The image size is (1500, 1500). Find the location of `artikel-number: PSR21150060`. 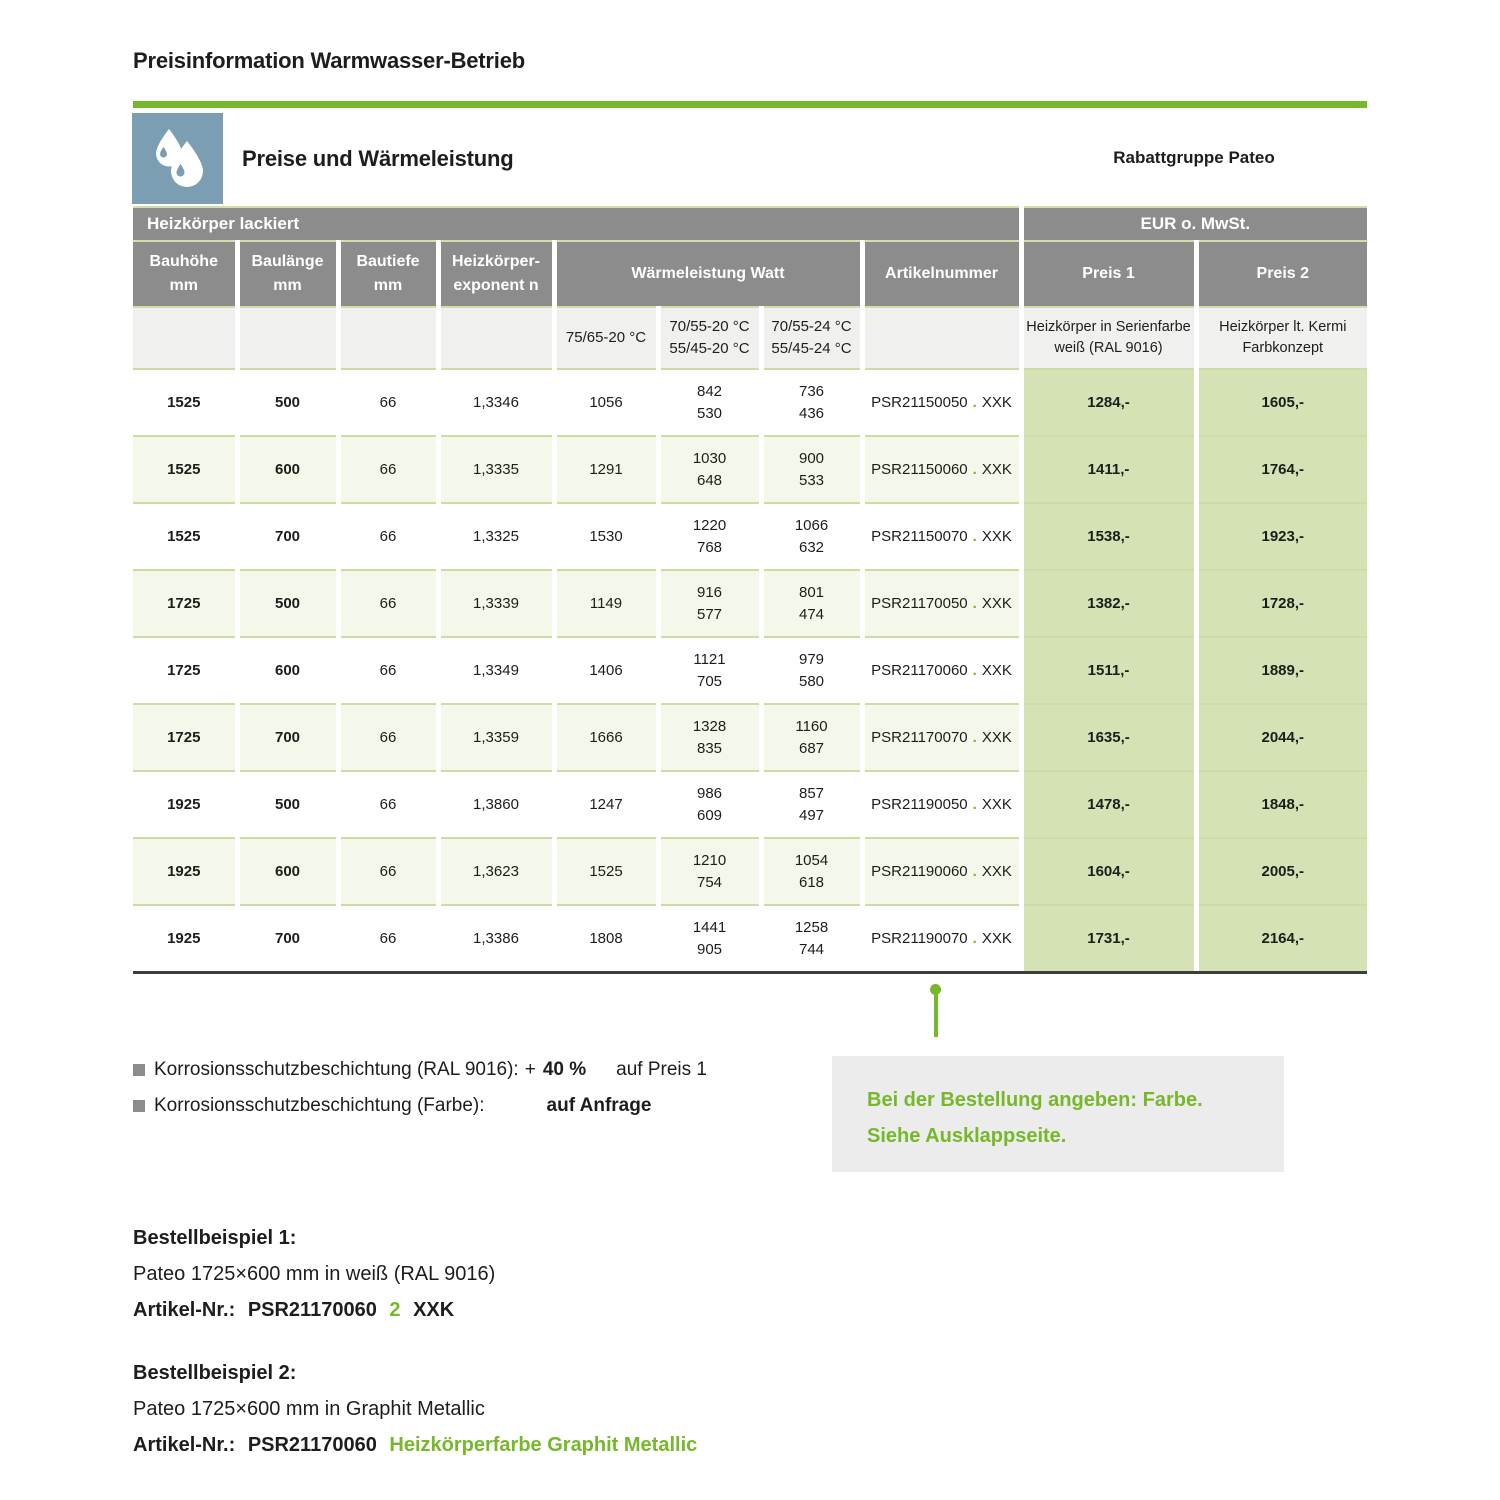

artikel-number: PSR21150060 is located at coordinates (919, 469).